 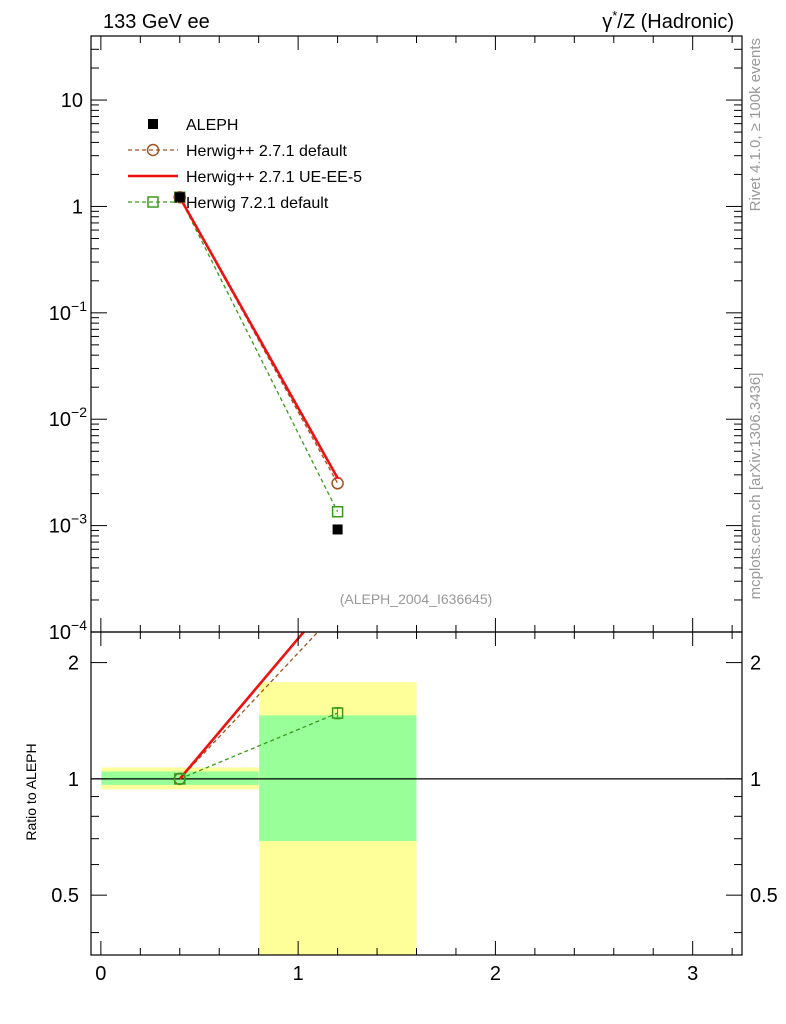 What do you see at coordinates (416, 599) in the screenshot?
I see `analysis-tag: (ALEPH_2004_I636645)` at bounding box center [416, 599].